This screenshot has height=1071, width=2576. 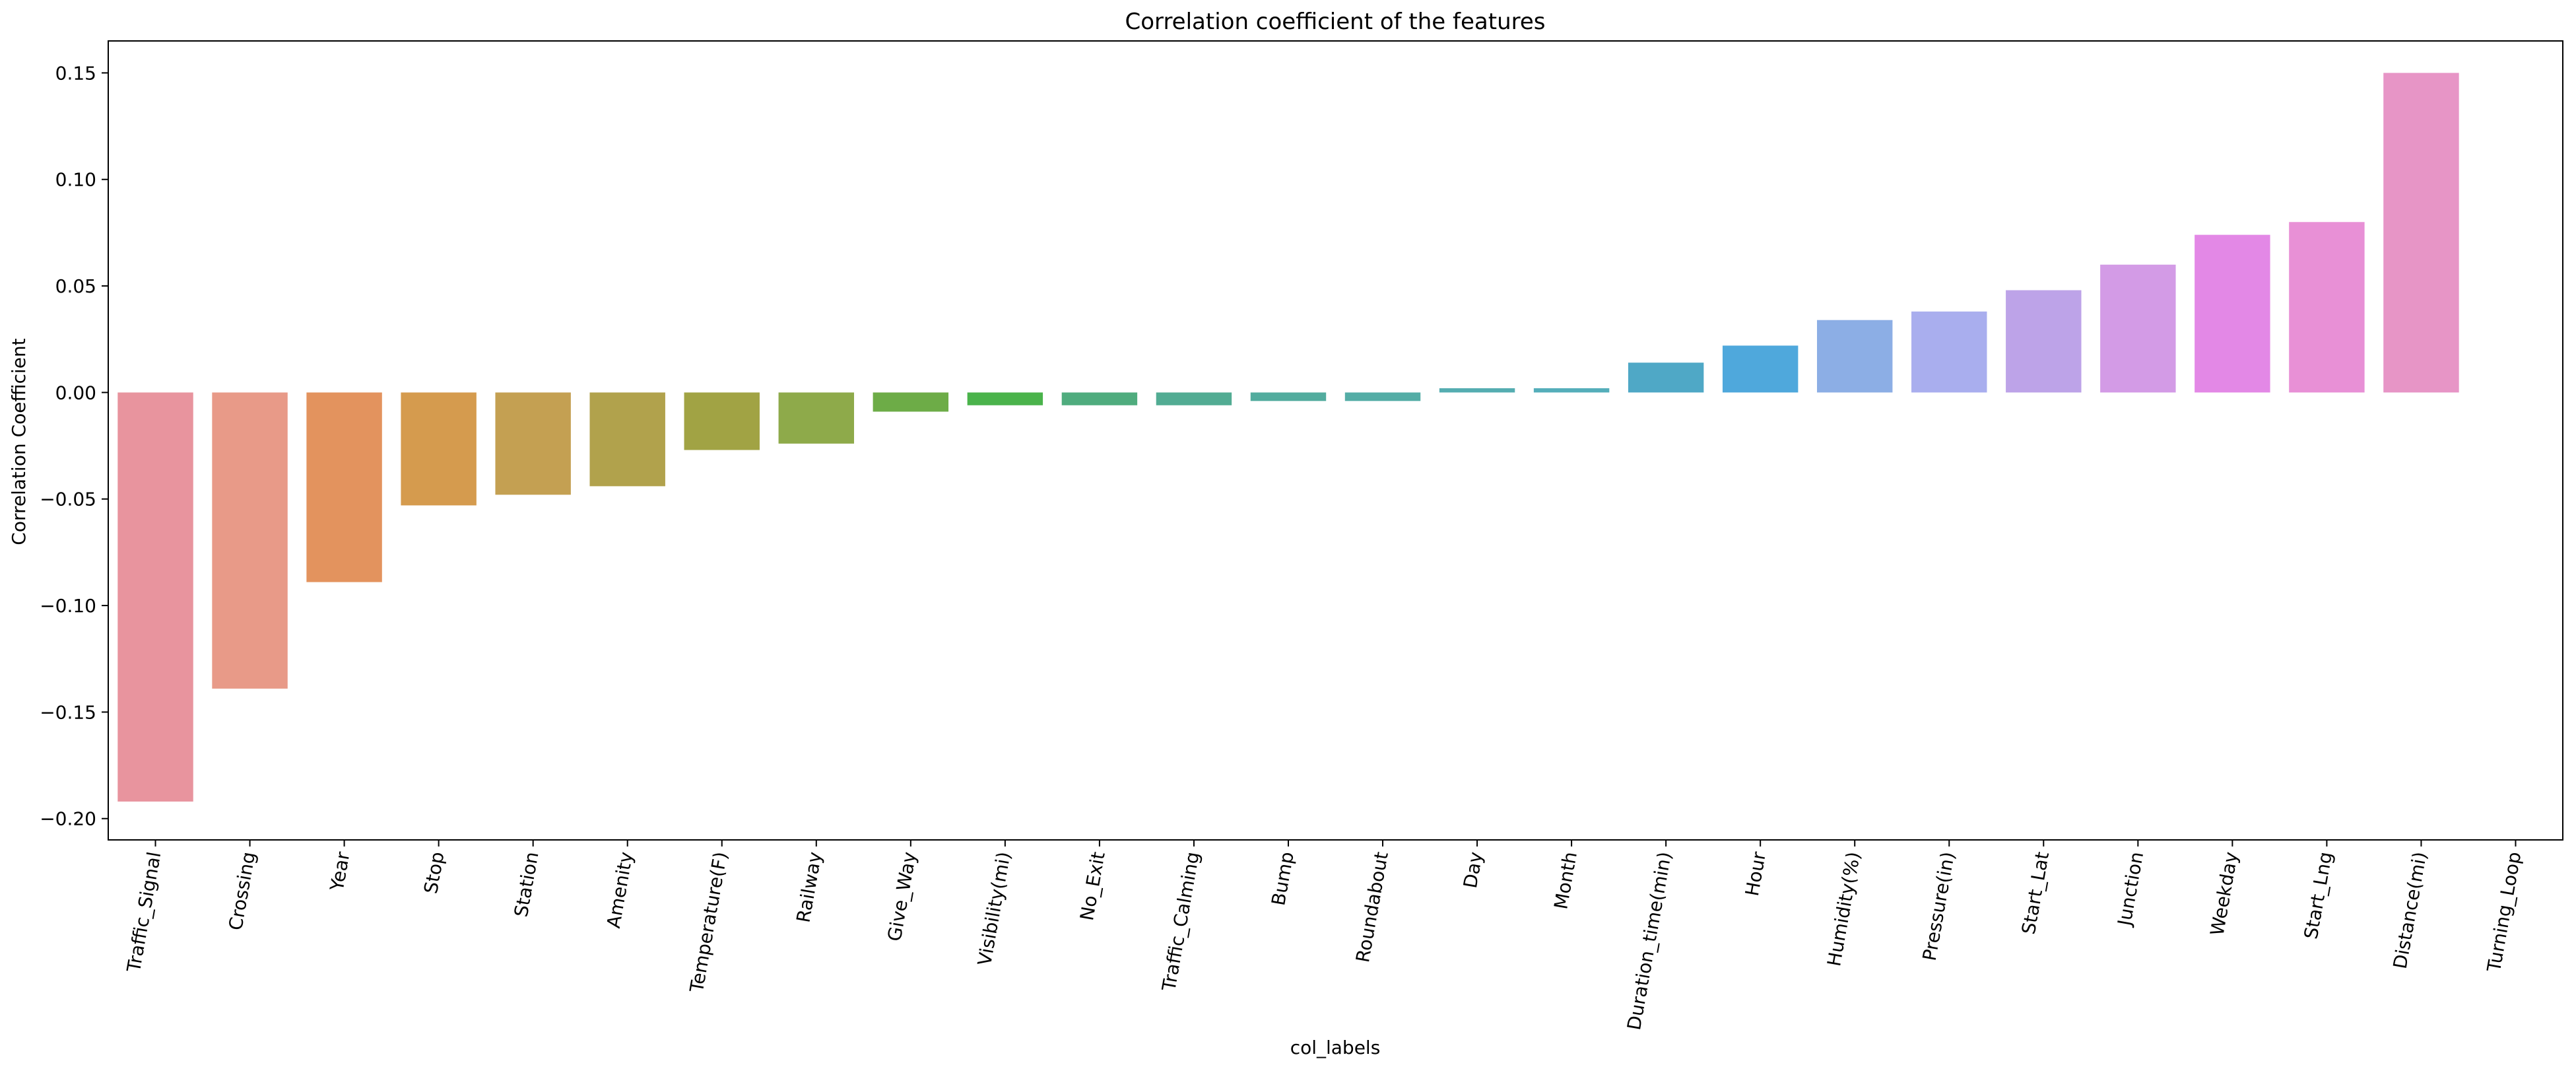 What do you see at coordinates (1005, 398) in the screenshot?
I see `bar-visibility-mi` at bounding box center [1005, 398].